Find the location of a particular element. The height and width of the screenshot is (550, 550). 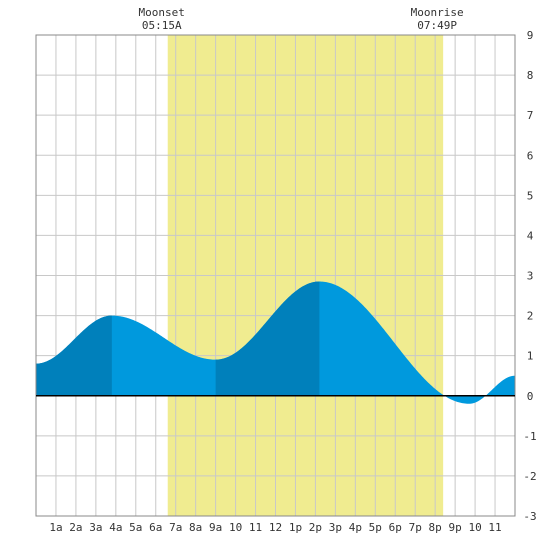

x-tick-label: 7p is located at coordinates (415, 527).